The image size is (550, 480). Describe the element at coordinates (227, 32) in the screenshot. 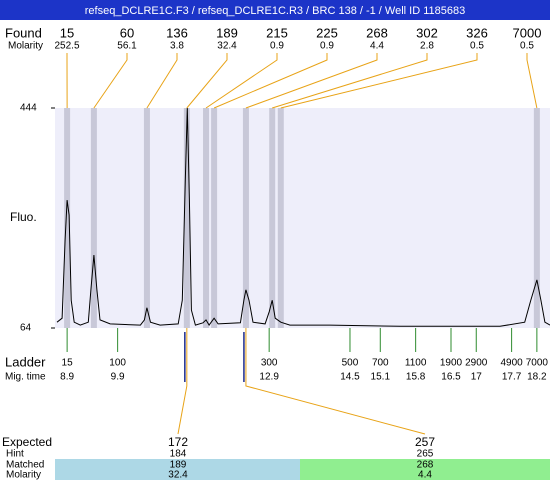

I see `found-size: 189` at that location.